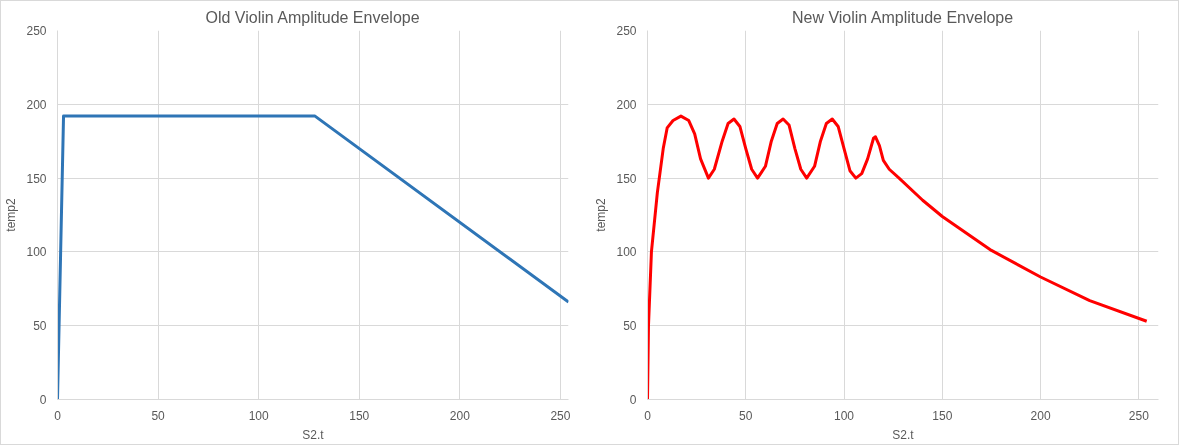 The image size is (1179, 445). Describe the element at coordinates (312, 17) in the screenshot. I see `chart-title: Old Violin Amplitude Envelope` at that location.